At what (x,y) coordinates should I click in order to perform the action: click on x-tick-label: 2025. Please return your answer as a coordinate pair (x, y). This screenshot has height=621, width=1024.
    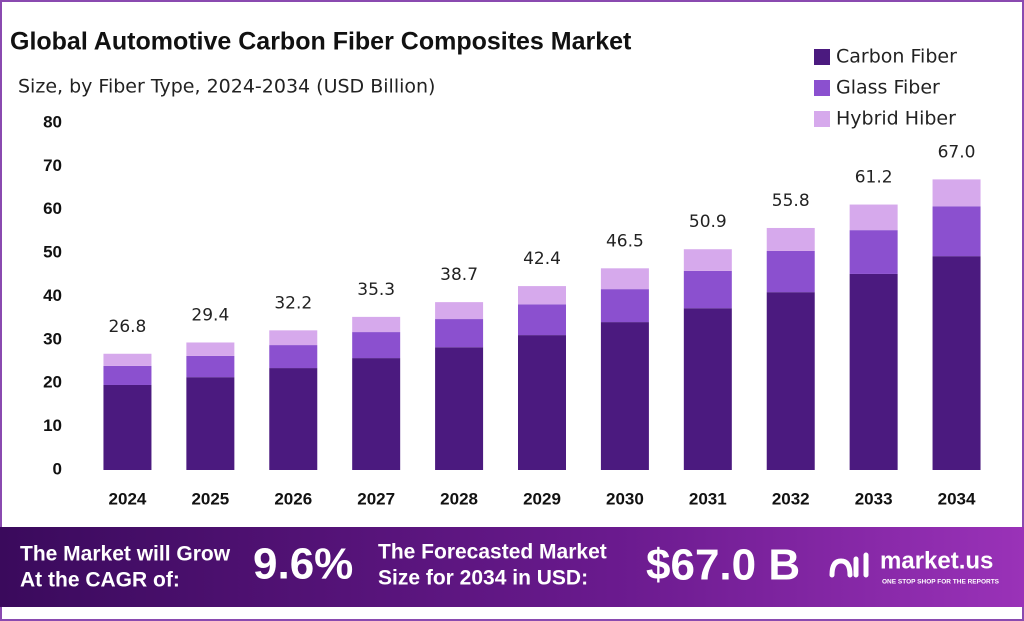
    Looking at the image, I should click on (210, 498).